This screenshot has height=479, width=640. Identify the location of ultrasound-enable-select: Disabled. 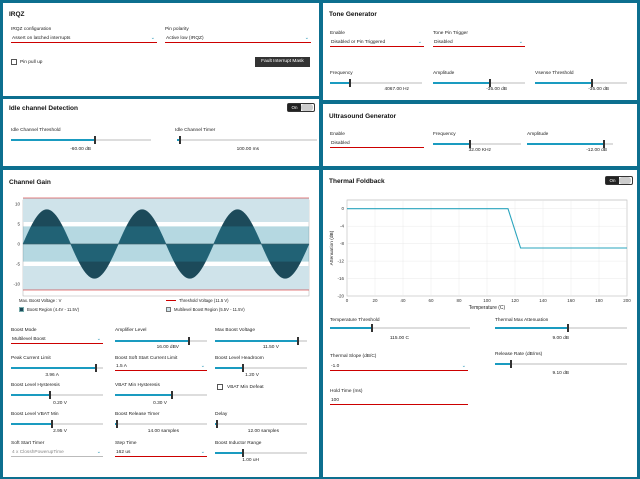
(377, 143).